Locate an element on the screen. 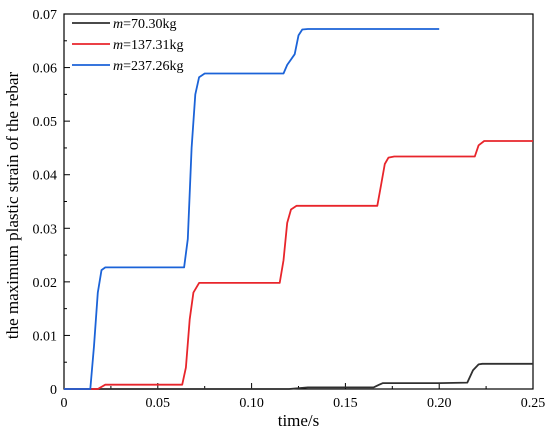 This screenshot has width=550, height=433. y-tick-label: 0.03 is located at coordinates (45, 229).